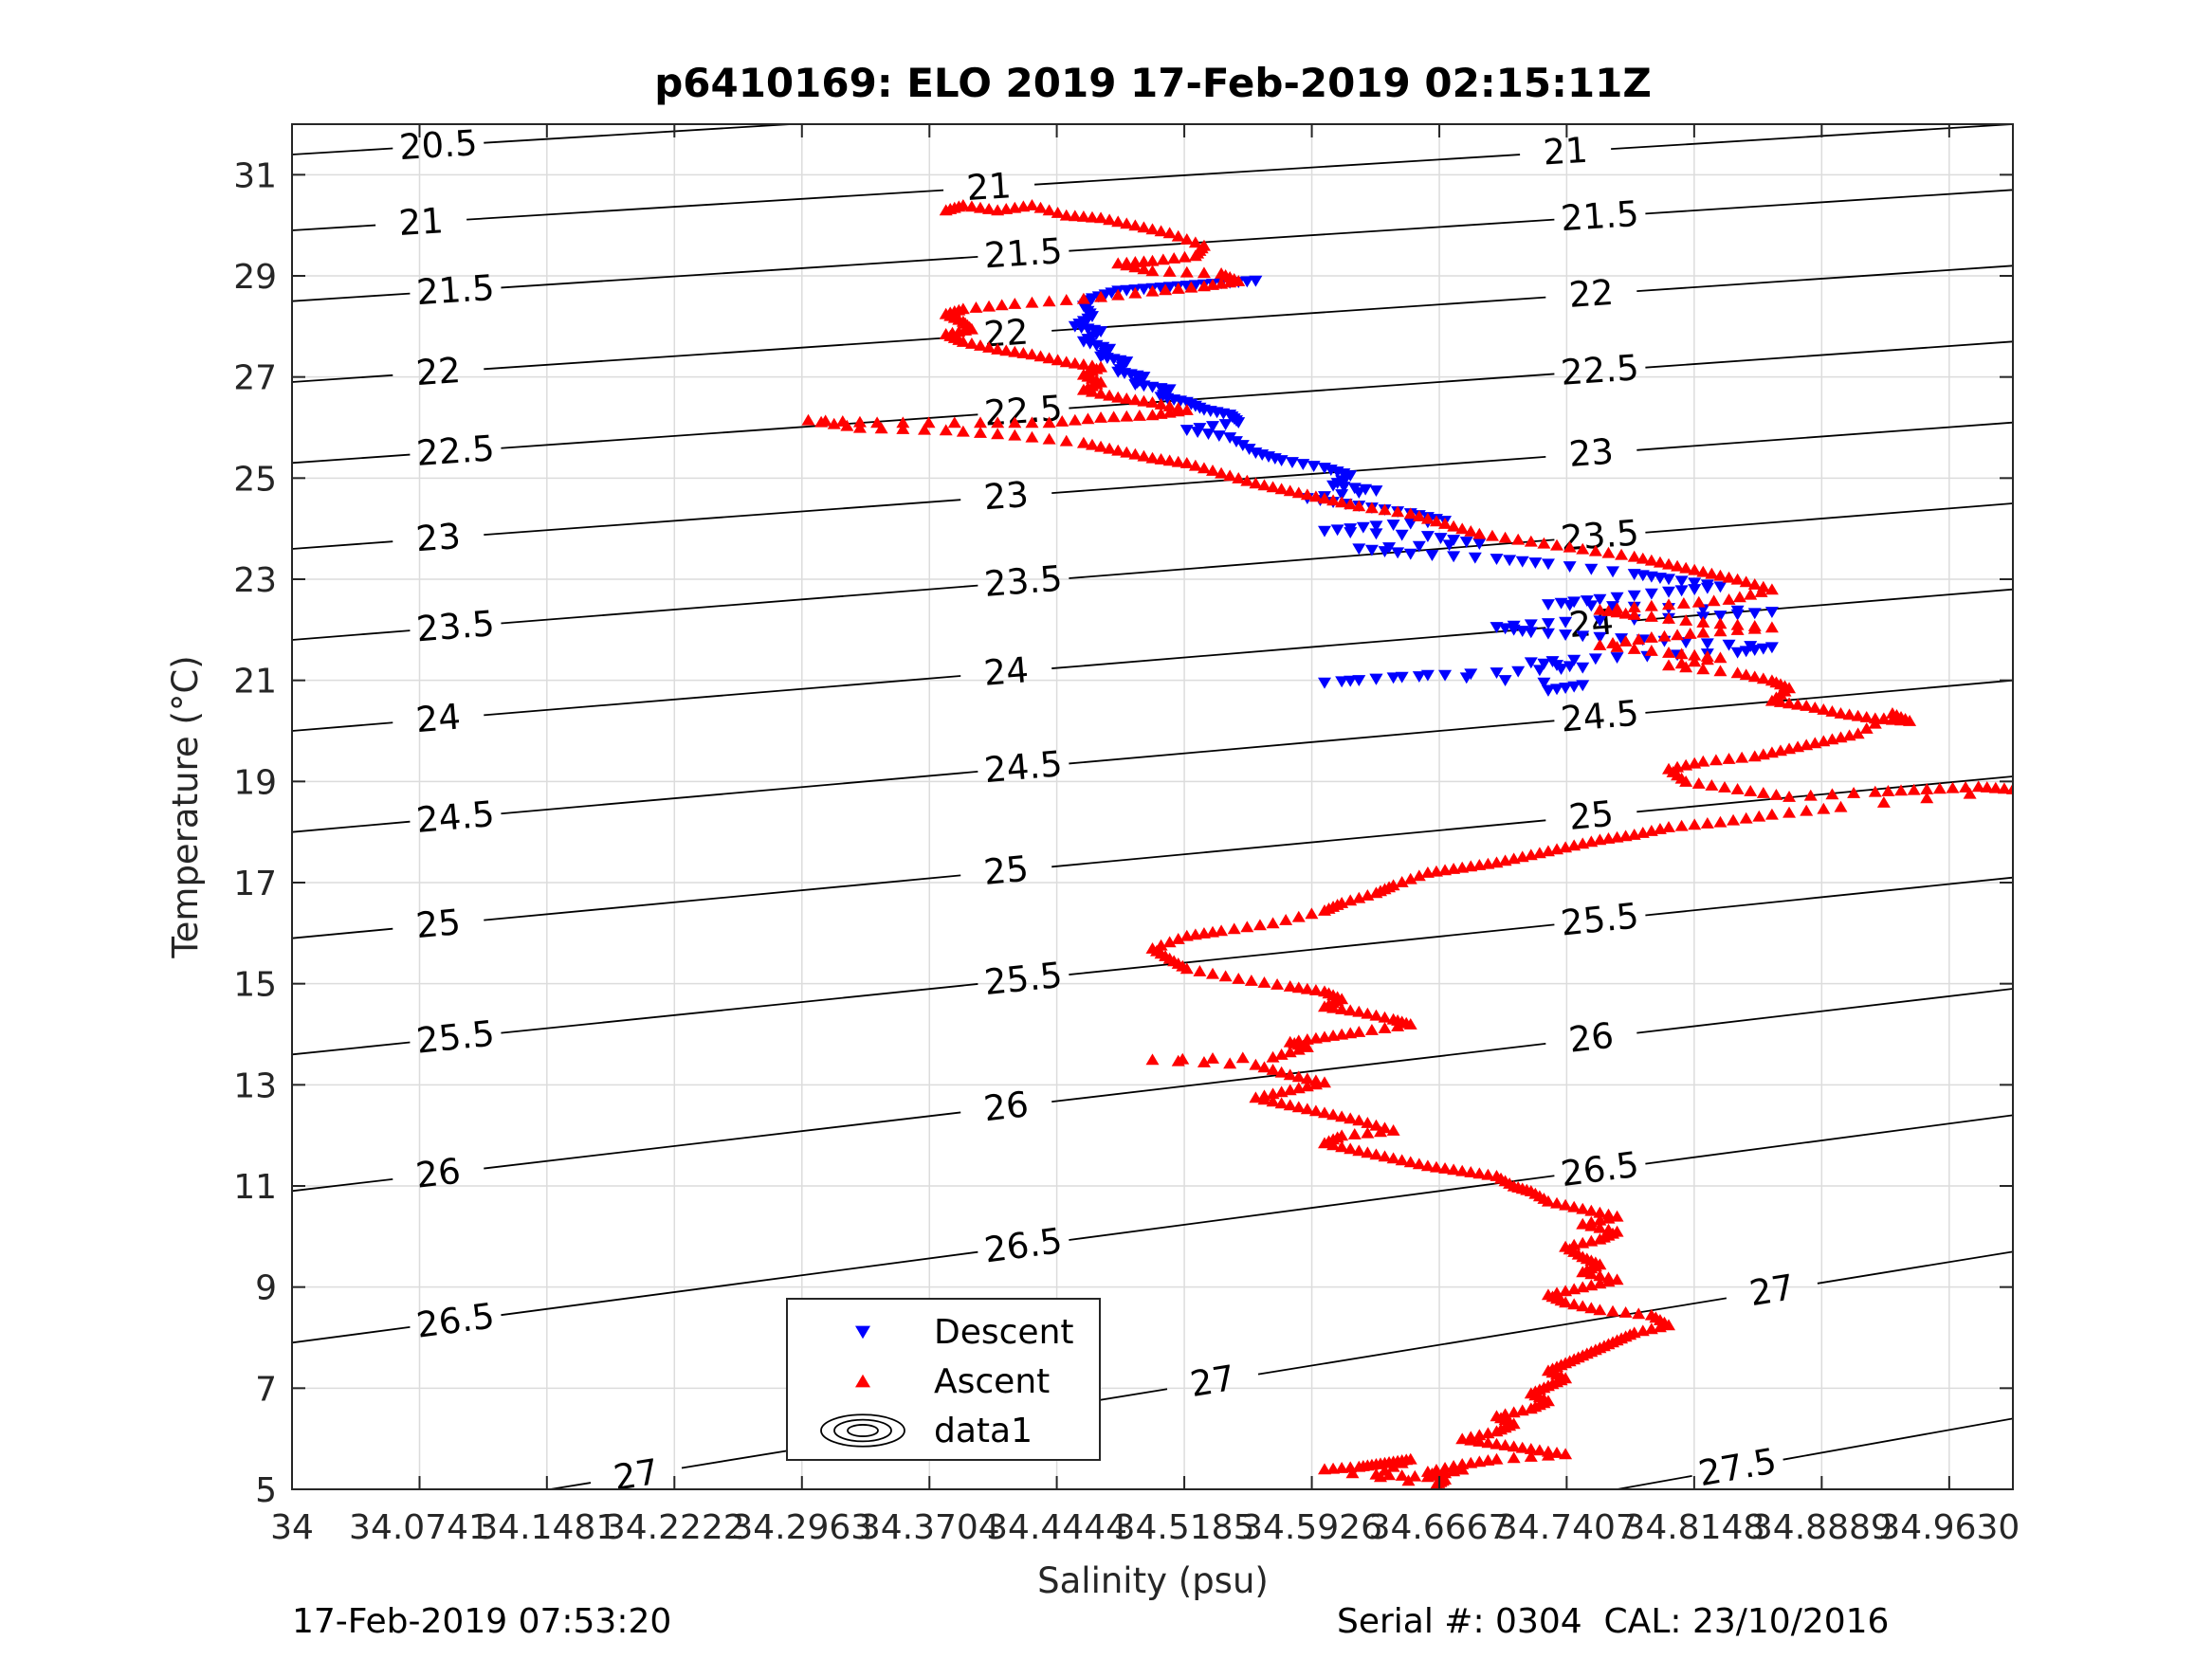 The image size is (2212, 1659). What do you see at coordinates (255, 580) in the screenshot?
I see `y-tick-label: 23` at bounding box center [255, 580].